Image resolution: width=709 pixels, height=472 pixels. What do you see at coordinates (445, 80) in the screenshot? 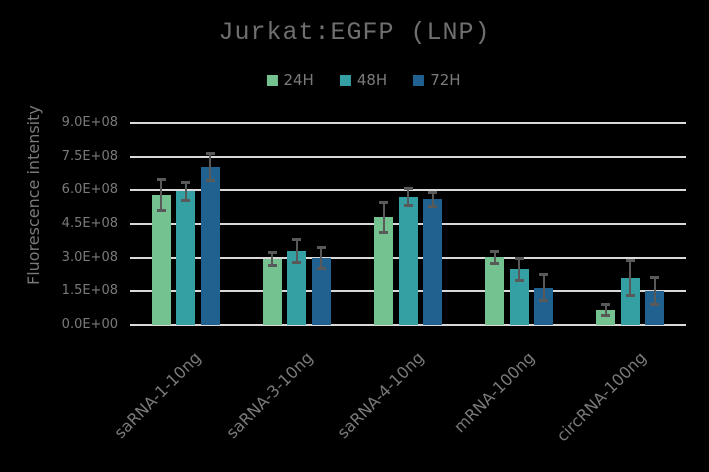
I see `legend-label: 72H` at bounding box center [445, 80].